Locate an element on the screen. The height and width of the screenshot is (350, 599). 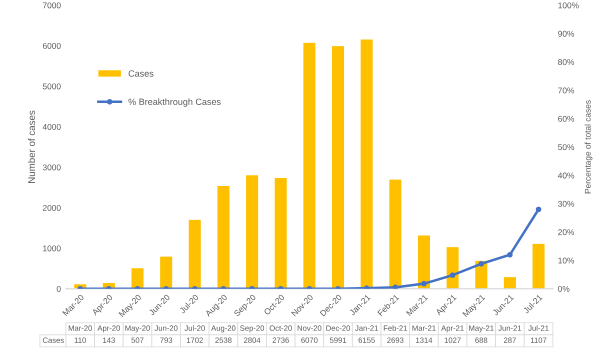
y2-tick-label: 0% is located at coordinates (564, 289).